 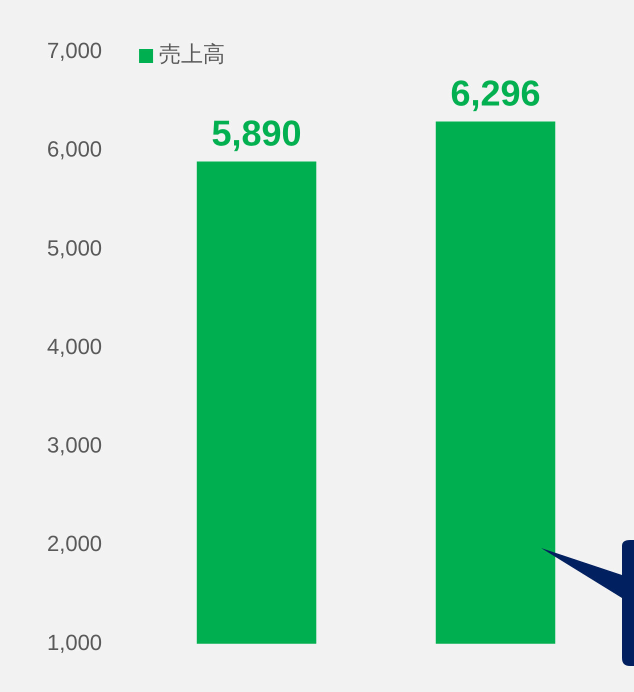 I want to click on y-tick-label: 3,000, so click(x=74, y=445).